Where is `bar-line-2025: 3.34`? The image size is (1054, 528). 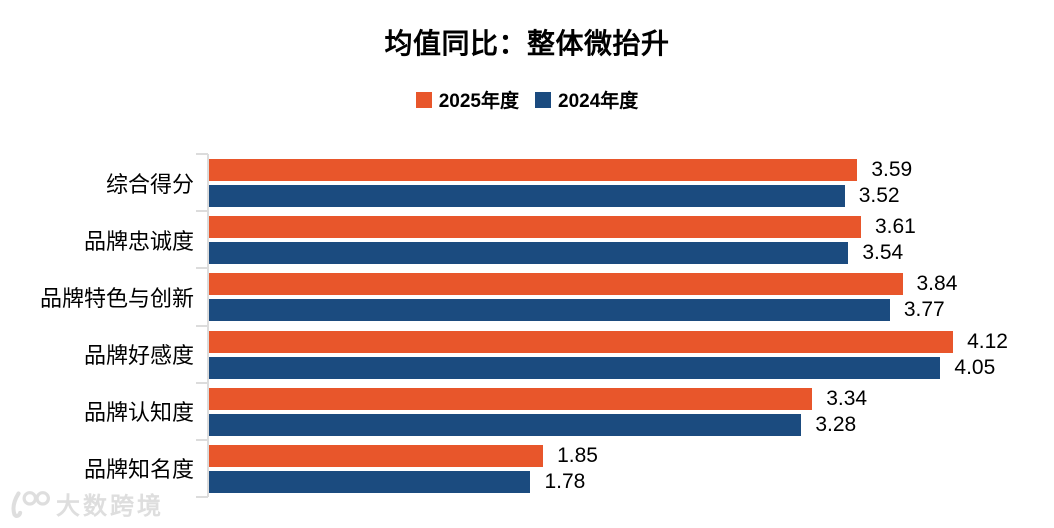 bar-line-2025: 3.34 is located at coordinates (538, 398).